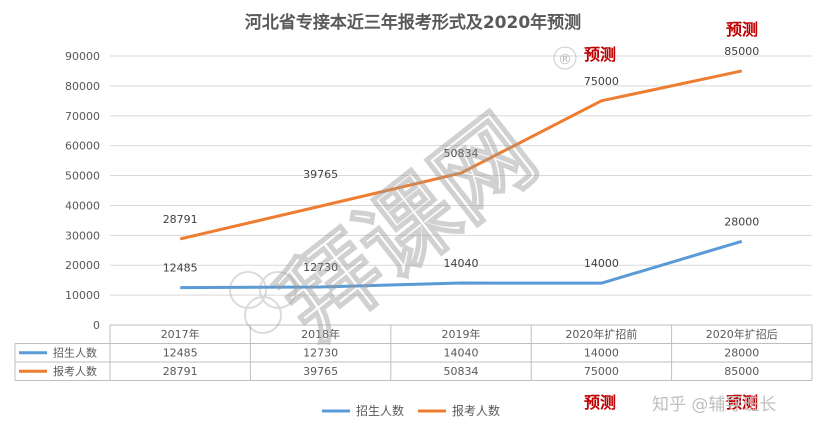 This screenshot has width=827, height=440. What do you see at coordinates (461, 371) in the screenshot?
I see `table-cell: 50834` at bounding box center [461, 371].